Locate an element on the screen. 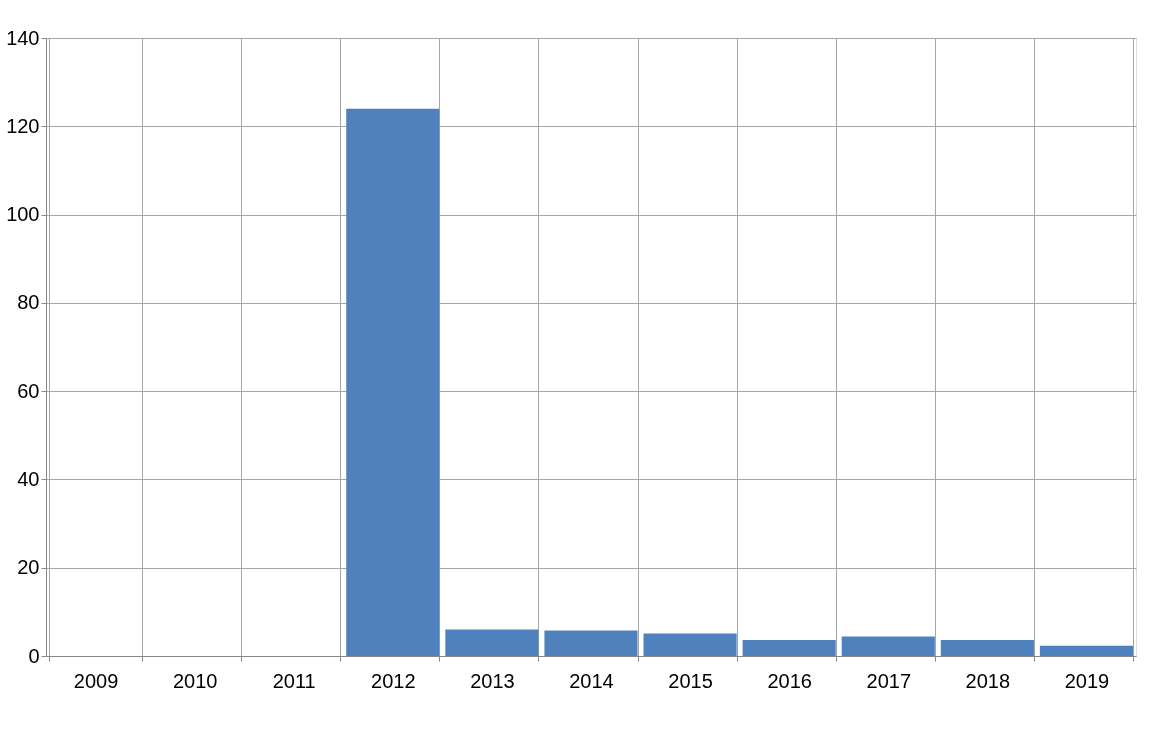 The image size is (1172, 734). x-tick-label: 2014 is located at coordinates (591, 680).